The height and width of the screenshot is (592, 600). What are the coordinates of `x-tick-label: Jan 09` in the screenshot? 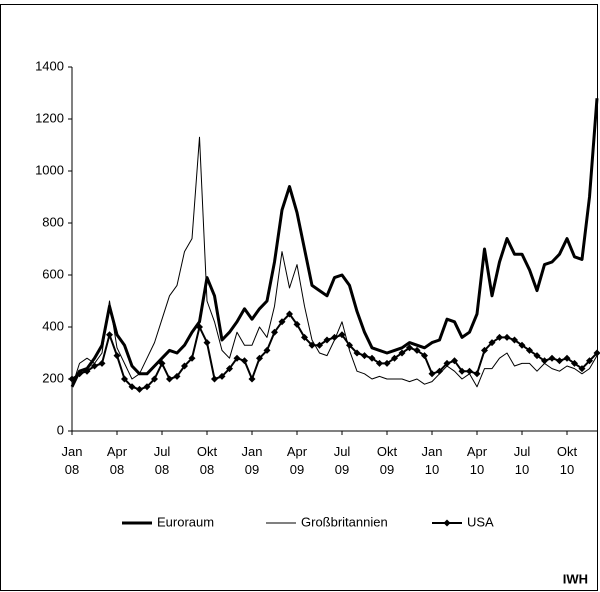 It's located at (252, 460).